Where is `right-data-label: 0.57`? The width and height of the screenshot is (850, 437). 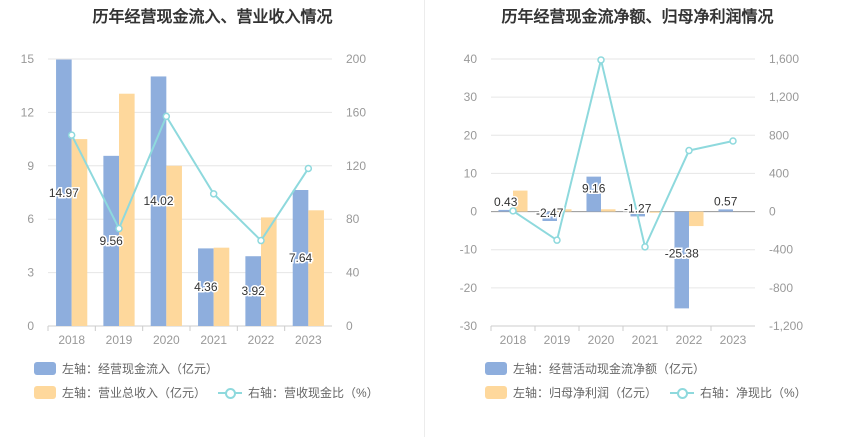
right-data-label: 0.57 is located at coordinates (726, 201).